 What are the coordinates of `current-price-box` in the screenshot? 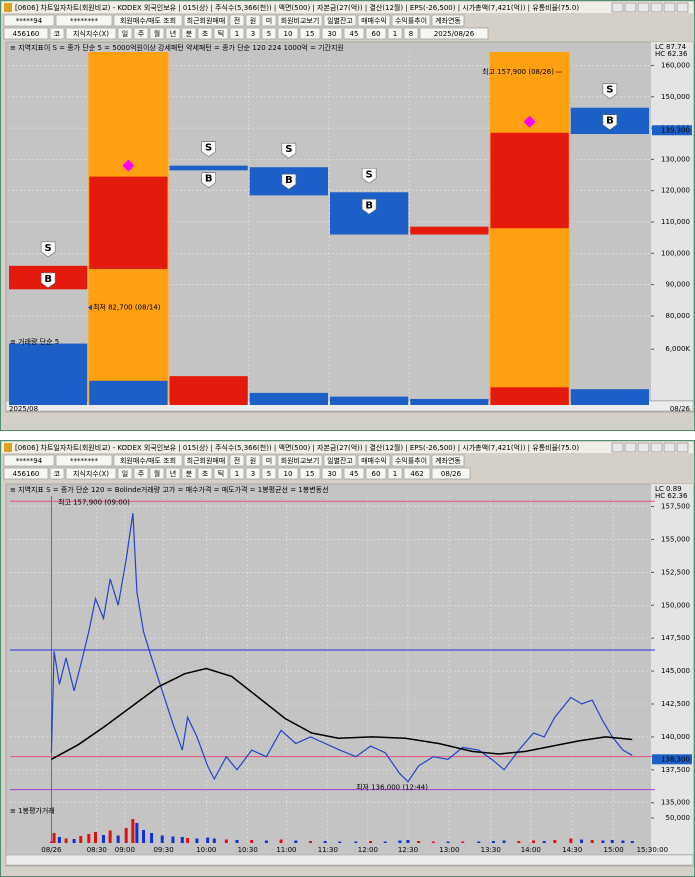 It's located at (672, 130).